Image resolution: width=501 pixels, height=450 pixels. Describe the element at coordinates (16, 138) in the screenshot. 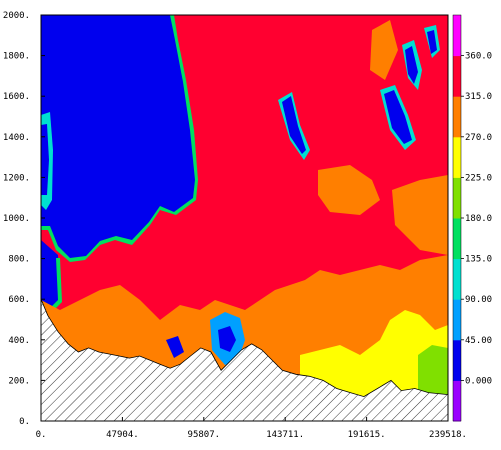

I see `y-tick-label: 1400.` at that location.